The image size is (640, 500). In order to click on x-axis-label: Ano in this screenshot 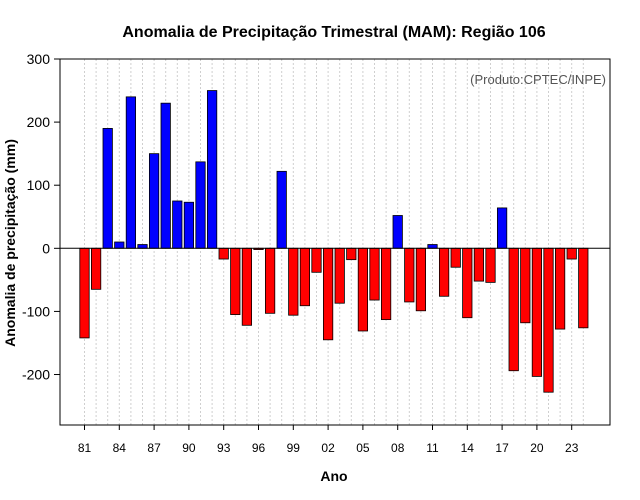, I will do `click(333, 476)`.